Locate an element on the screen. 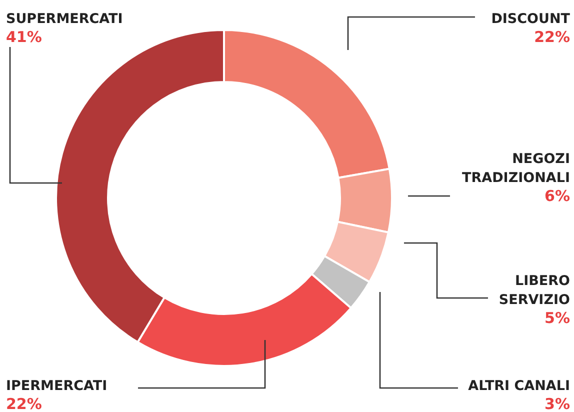 The width and height of the screenshot is (574, 412). data-label: 3% is located at coordinates (557, 403).